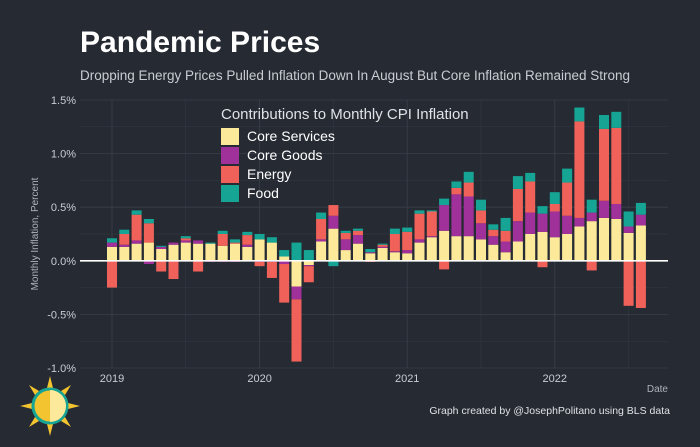 Image resolution: width=700 pixels, height=447 pixels. I want to click on y-tick-label: -0.5%, so click(61, 315).